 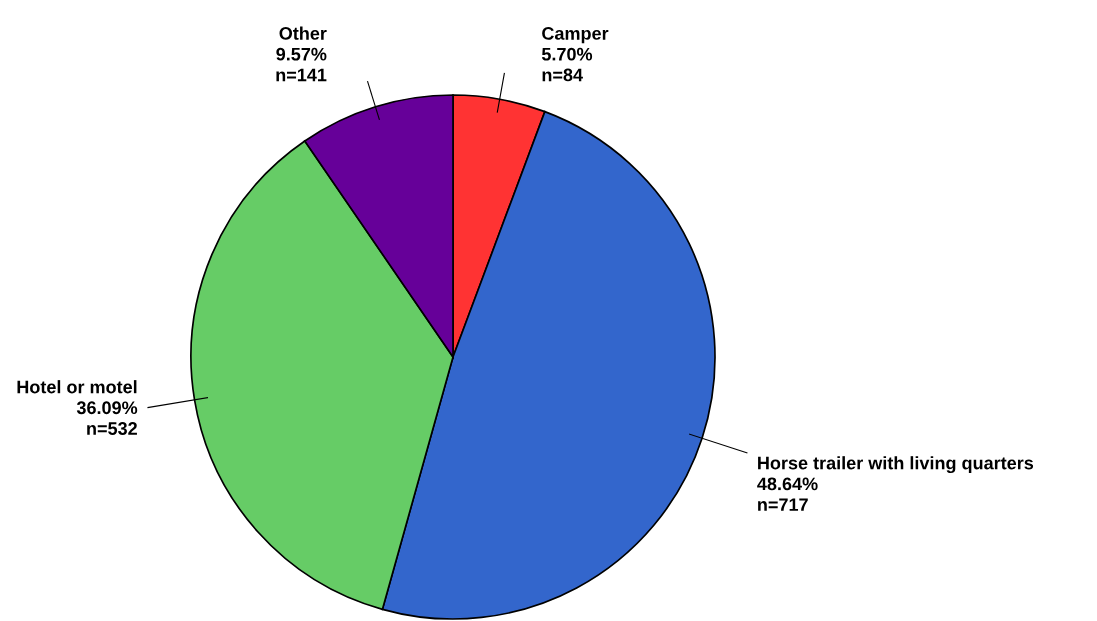 I want to click on slice-label: Hotel or motel, so click(x=77, y=387).